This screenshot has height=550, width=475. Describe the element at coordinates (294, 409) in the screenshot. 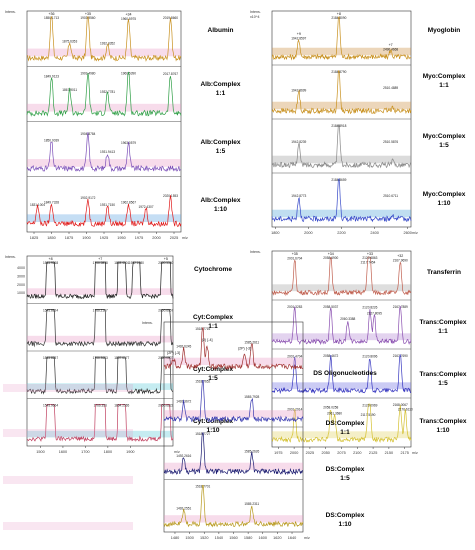

I see `peak-mz-label: 2001.2914` at that location.